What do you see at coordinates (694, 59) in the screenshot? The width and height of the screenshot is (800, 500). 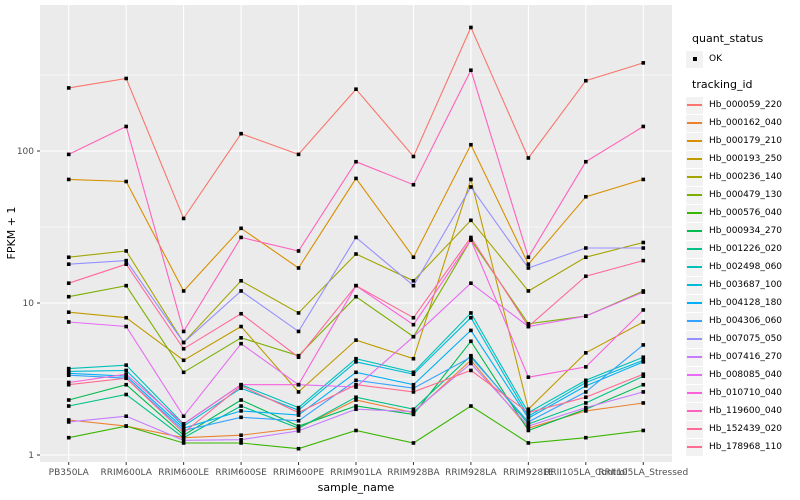 I see `point-icon` at bounding box center [694, 59].